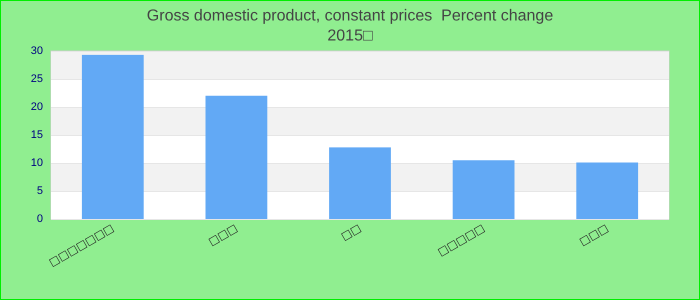 The height and width of the screenshot is (300, 700). What do you see at coordinates (350, 36) in the screenshot?
I see `chart-subtitle: 2015□` at bounding box center [350, 36].